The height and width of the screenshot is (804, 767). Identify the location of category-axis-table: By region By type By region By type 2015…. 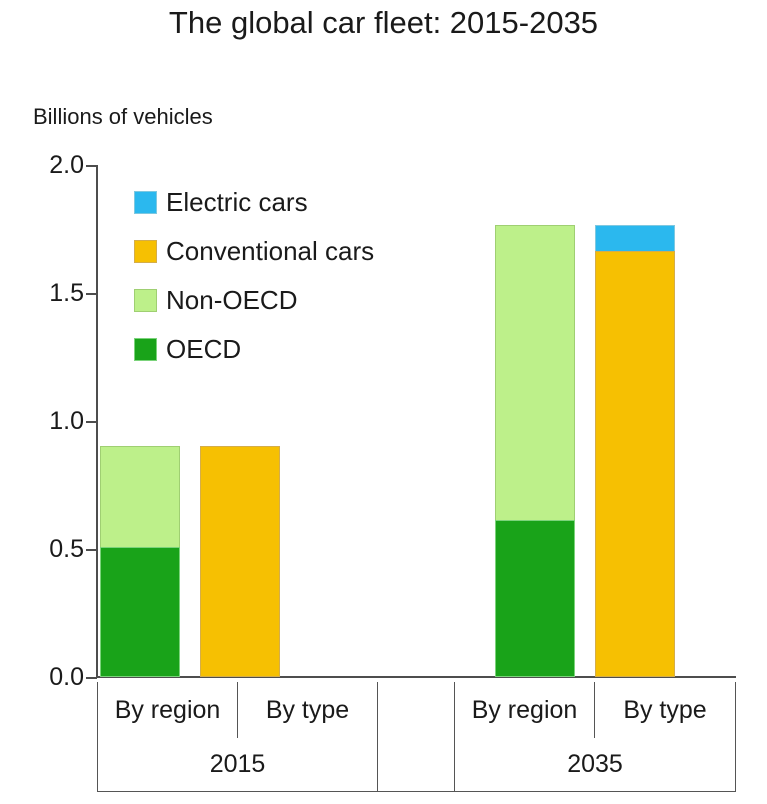
(416, 737).